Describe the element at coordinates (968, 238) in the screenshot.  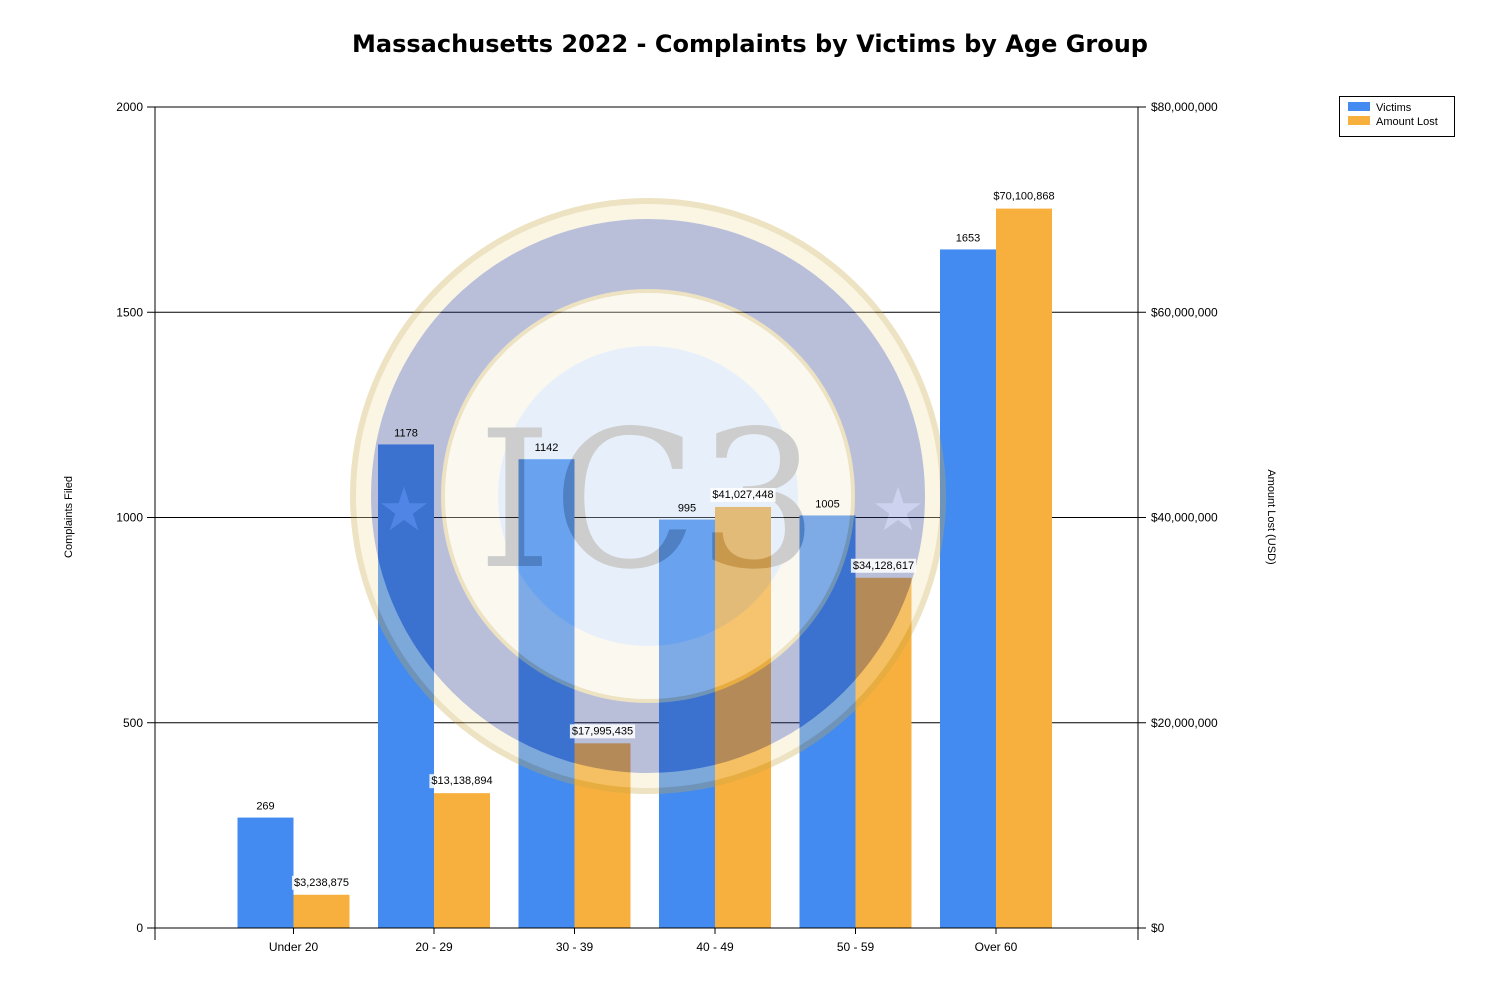
I see `data-label-victims: 1653` at that location.